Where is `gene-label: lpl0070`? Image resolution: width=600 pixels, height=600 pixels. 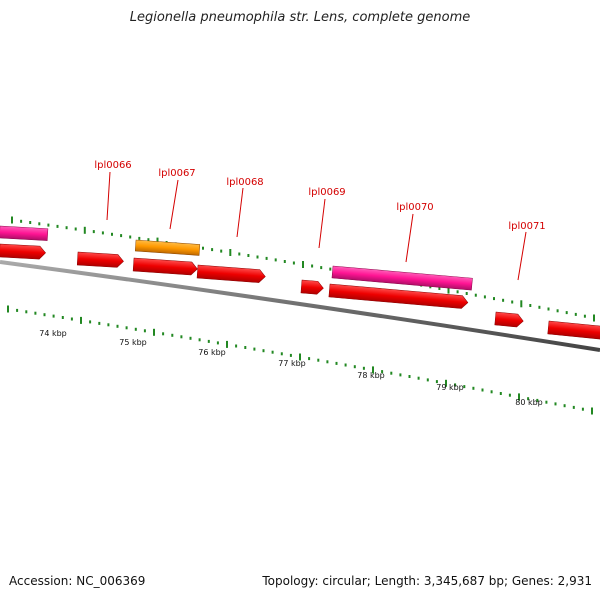 gene-label: lpl0070 is located at coordinates (414, 207).